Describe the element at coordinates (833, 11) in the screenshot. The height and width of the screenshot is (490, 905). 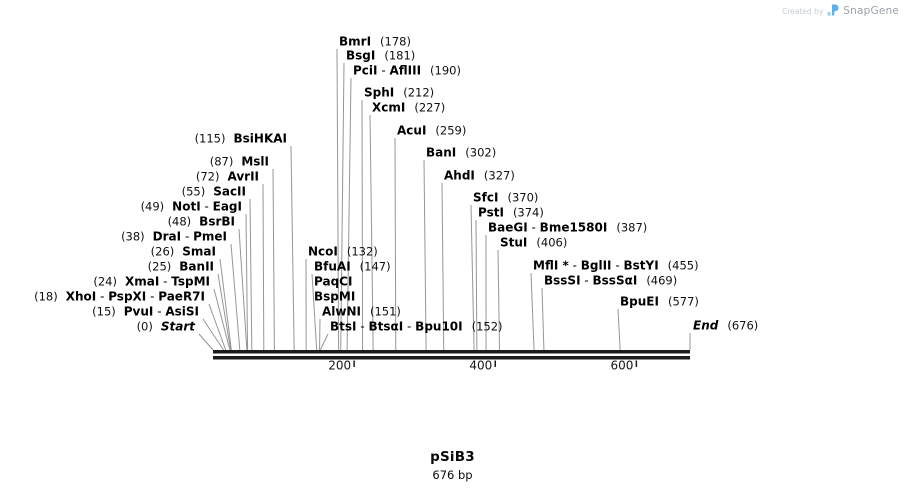
I see `snapgene-logo-icon` at that location.